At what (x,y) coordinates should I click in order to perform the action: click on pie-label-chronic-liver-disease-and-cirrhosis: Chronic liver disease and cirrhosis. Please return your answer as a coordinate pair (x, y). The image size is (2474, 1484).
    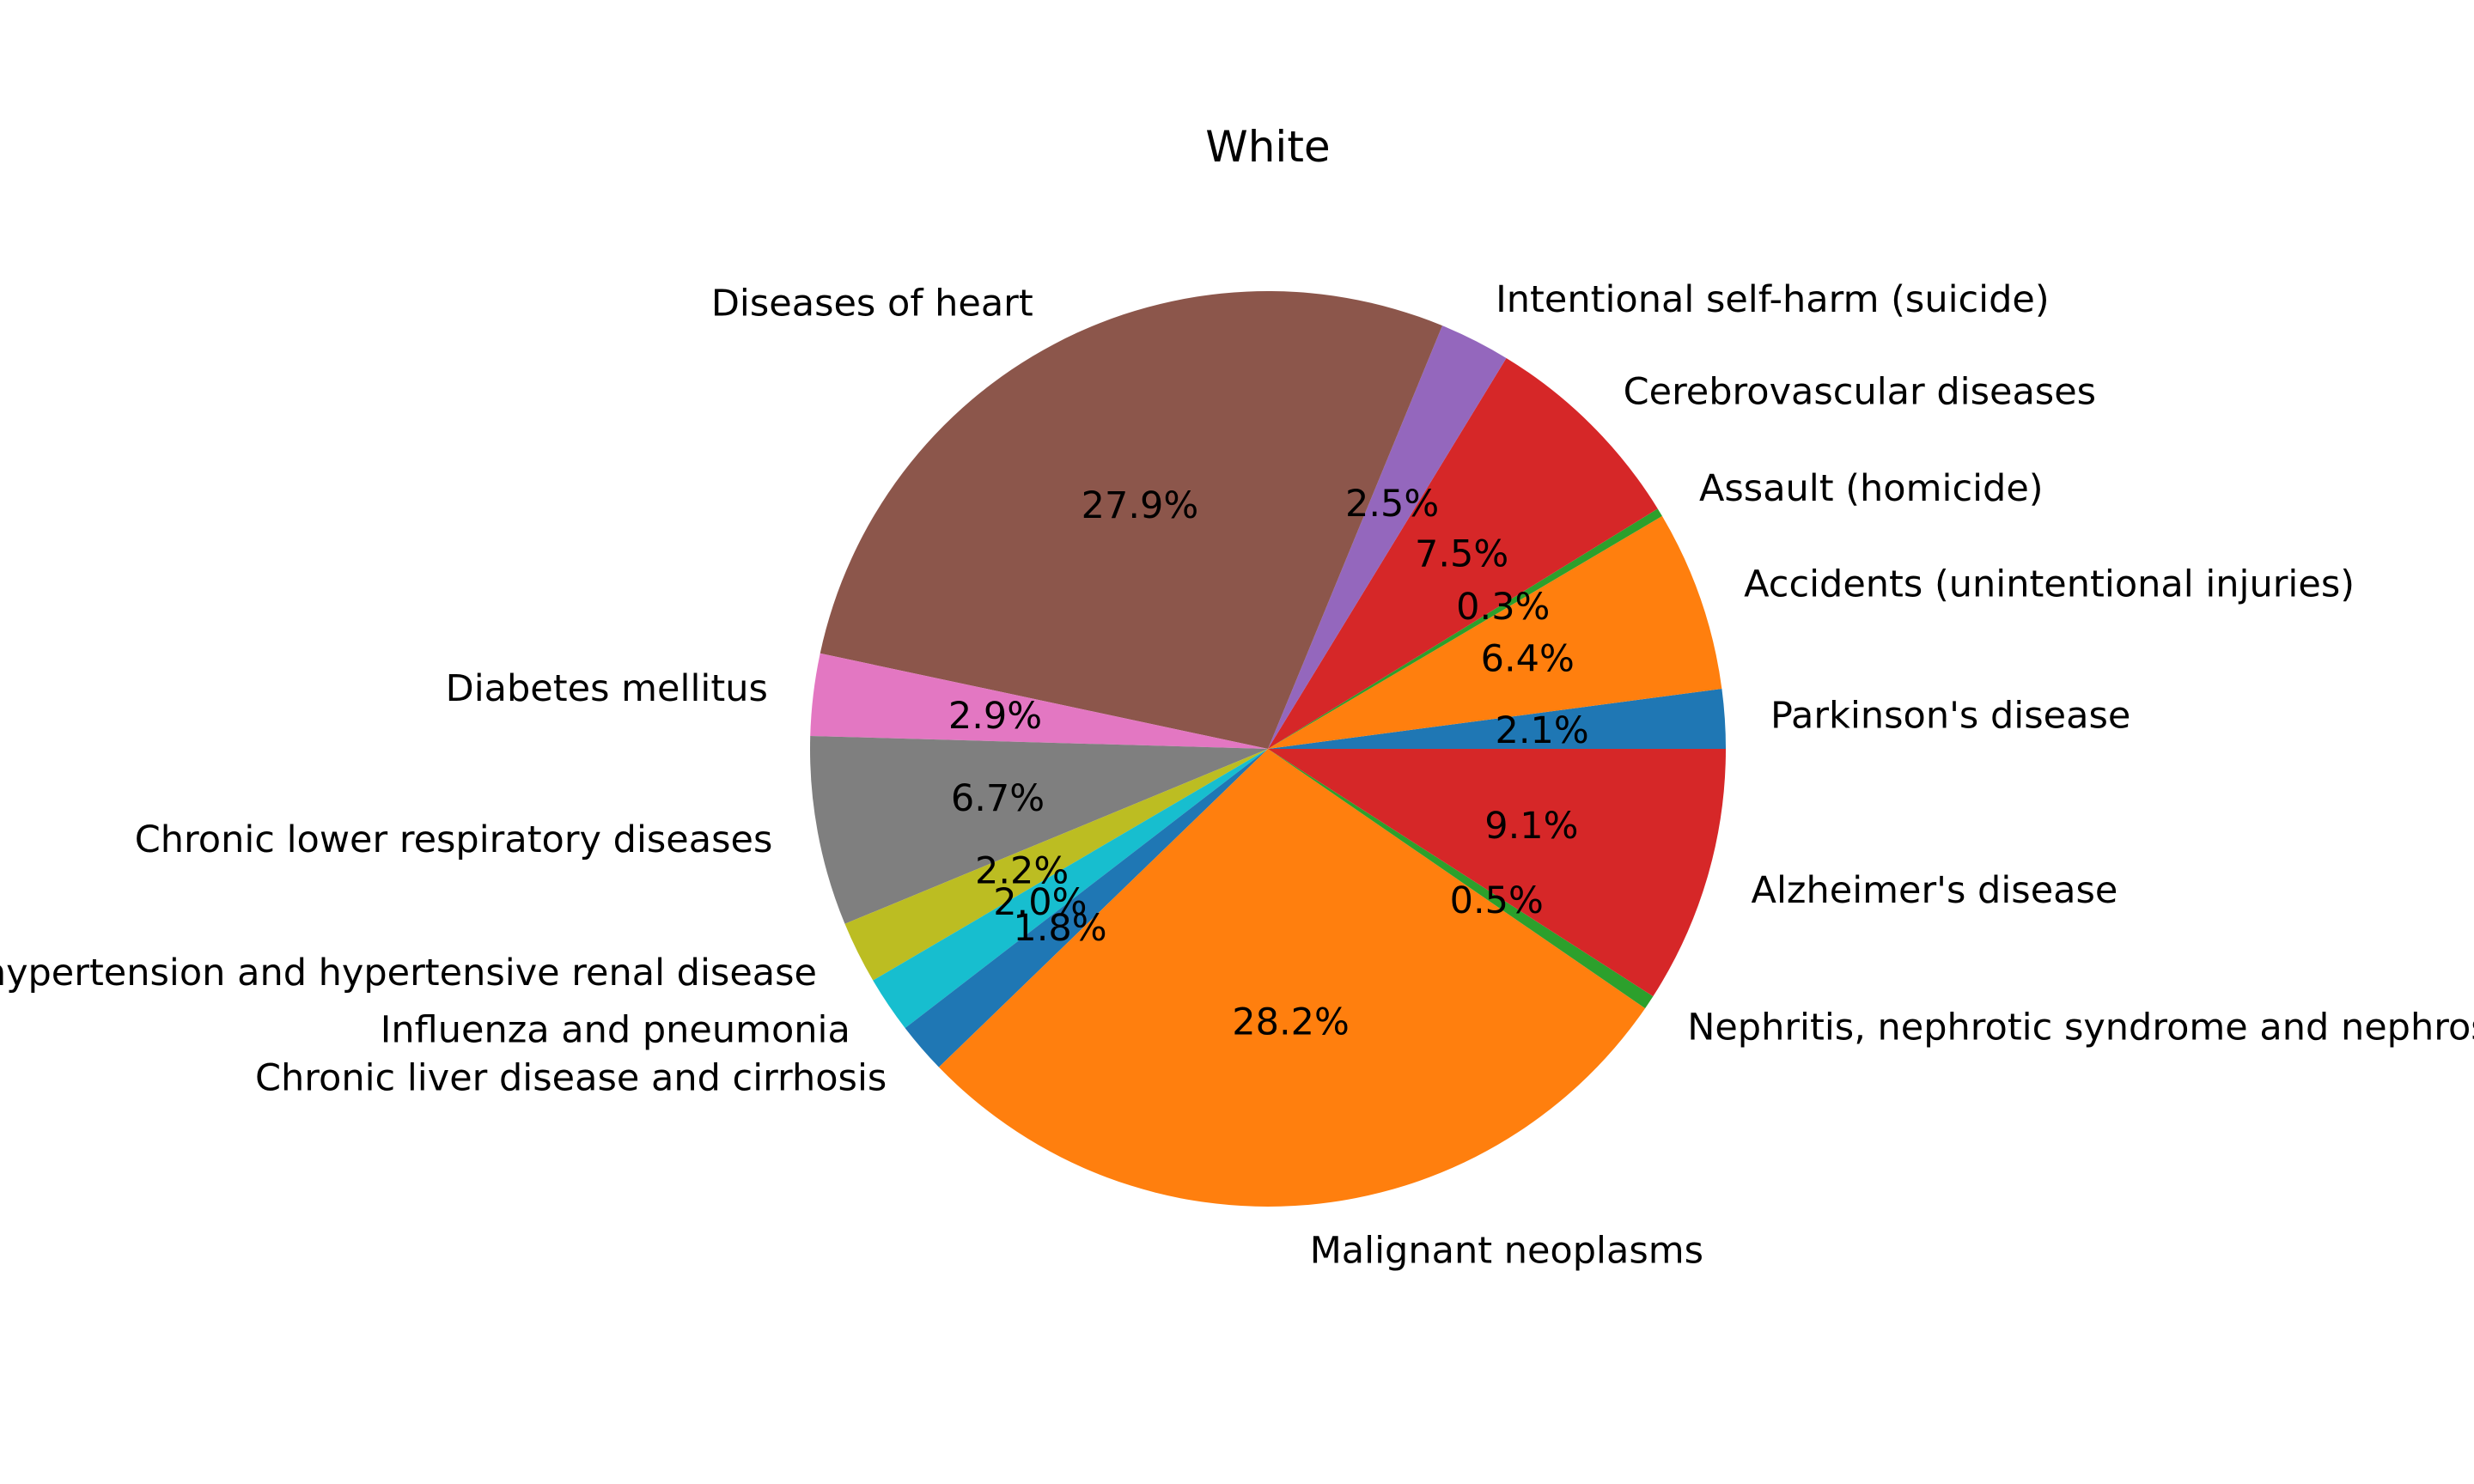
    Looking at the image, I should click on (571, 1077).